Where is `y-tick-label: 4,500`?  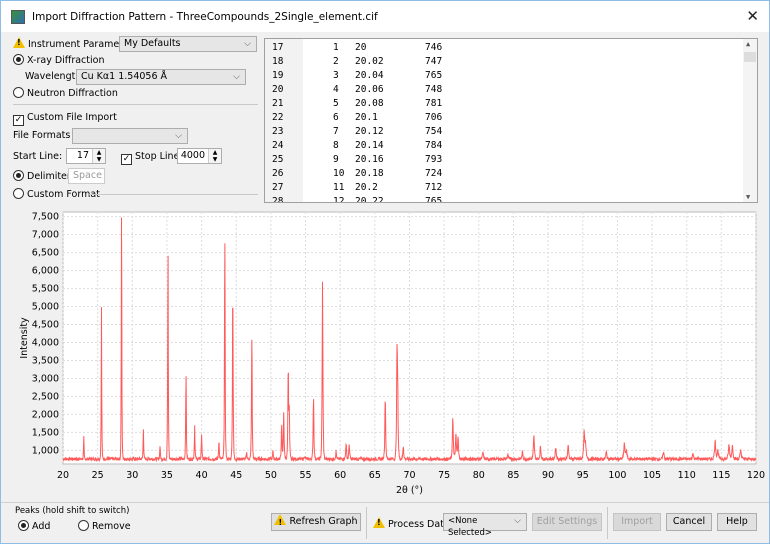
y-tick-label: 4,500 is located at coordinates (45, 325).